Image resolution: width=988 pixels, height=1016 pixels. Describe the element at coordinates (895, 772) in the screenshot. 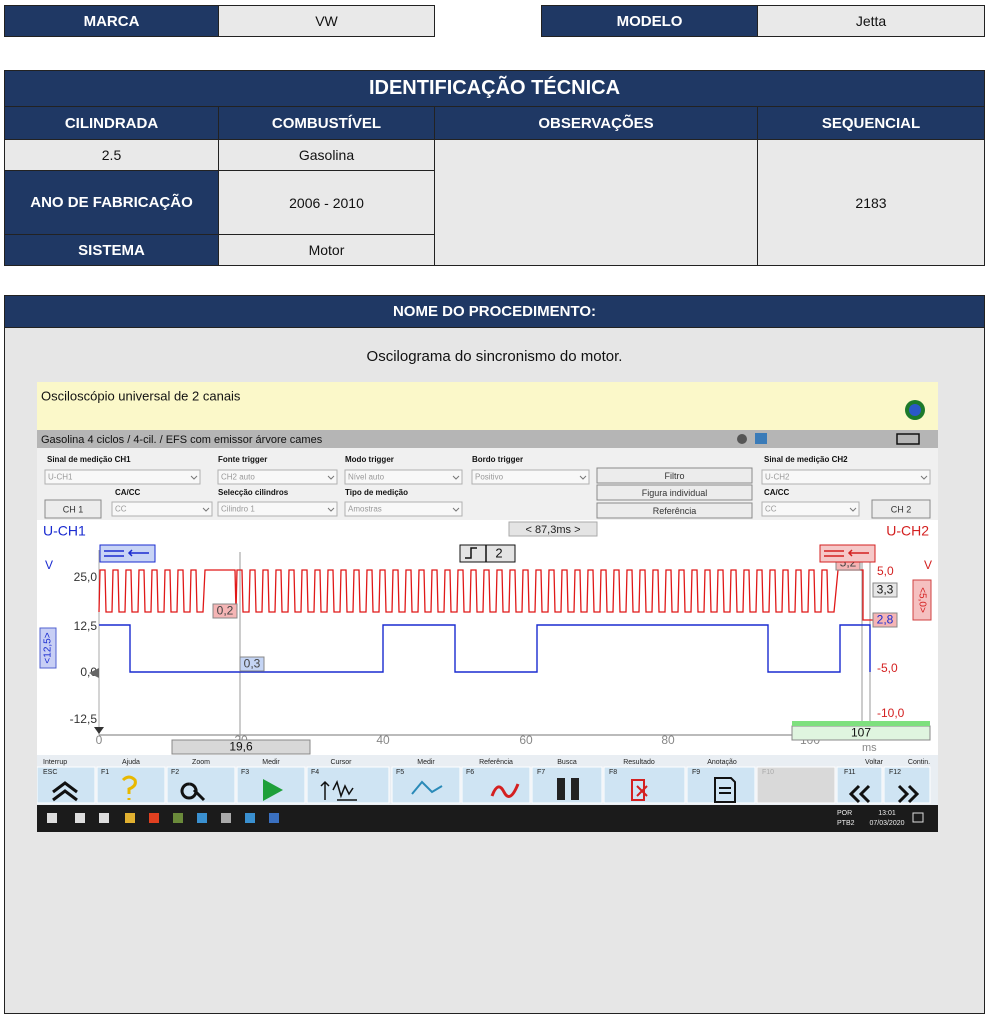

I see `toolbar-key: F12` at that location.